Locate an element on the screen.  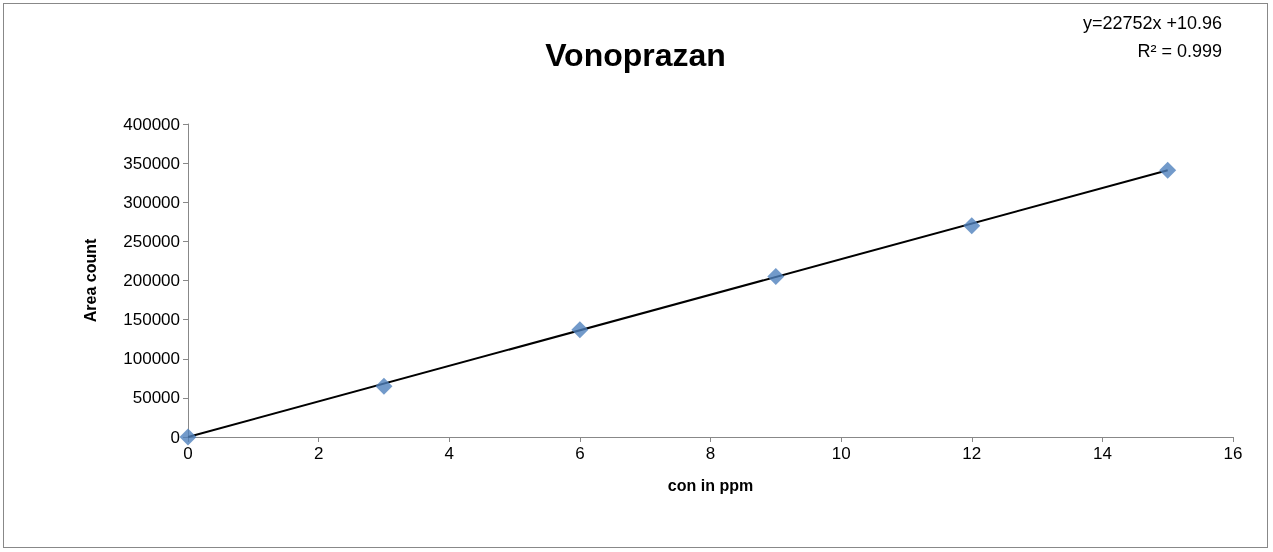
y-tick-label: 250000 is located at coordinates (151, 241).